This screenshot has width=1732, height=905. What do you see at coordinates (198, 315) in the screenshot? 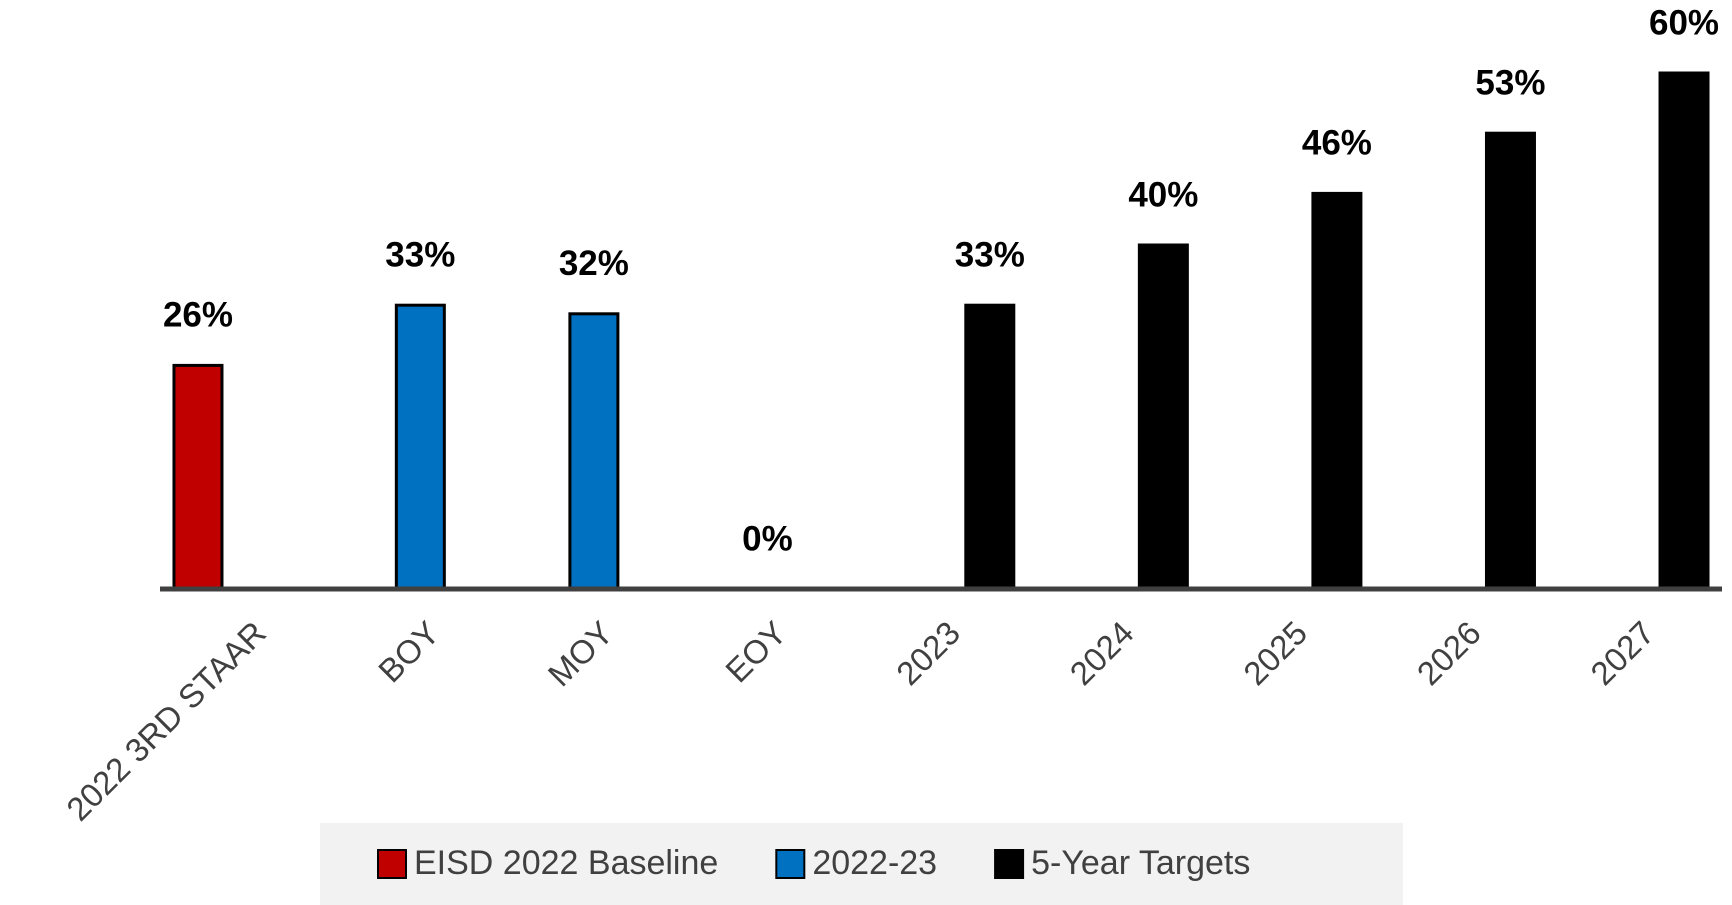
I see `data-label: 26%` at bounding box center [198, 315].